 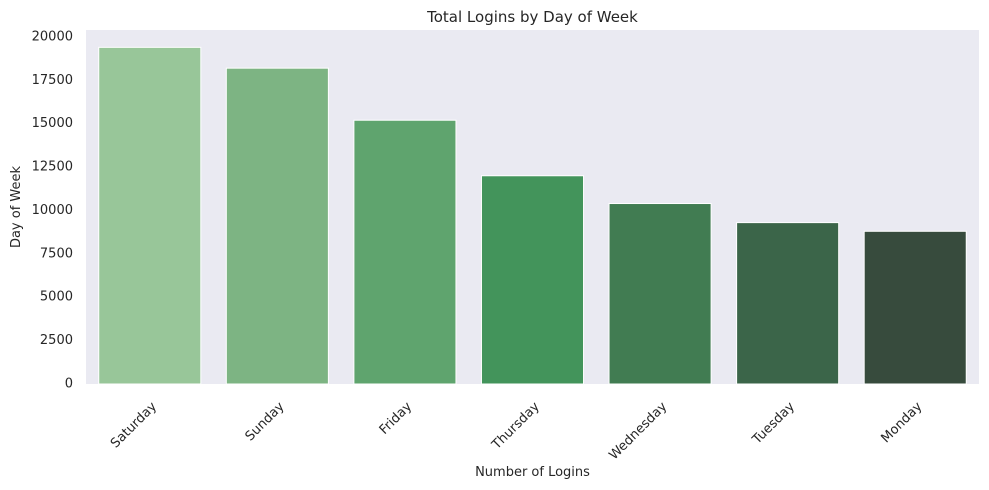 I want to click on bar-monday, so click(x=915, y=307).